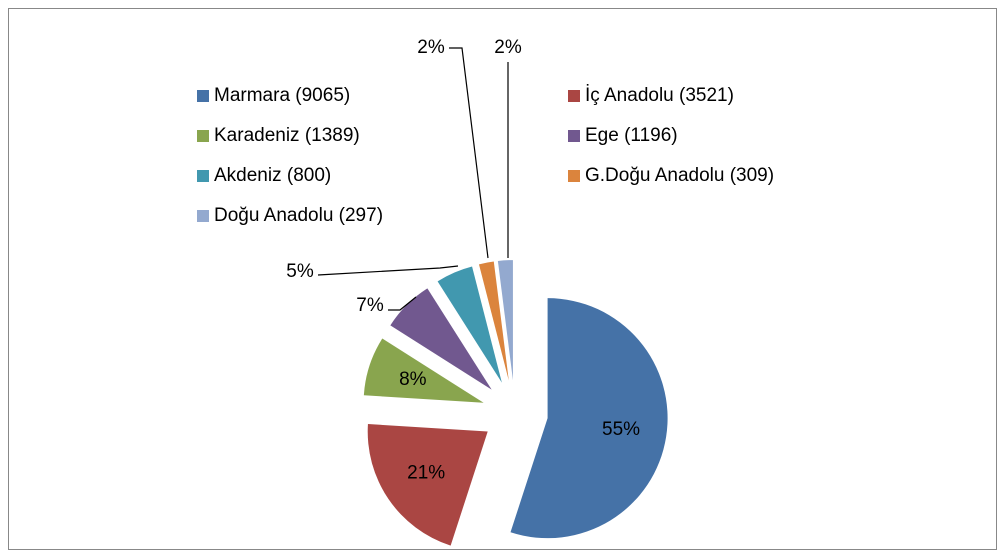 This screenshot has height=560, width=1006. What do you see at coordinates (300, 271) in the screenshot?
I see `data-label: 5%` at bounding box center [300, 271].